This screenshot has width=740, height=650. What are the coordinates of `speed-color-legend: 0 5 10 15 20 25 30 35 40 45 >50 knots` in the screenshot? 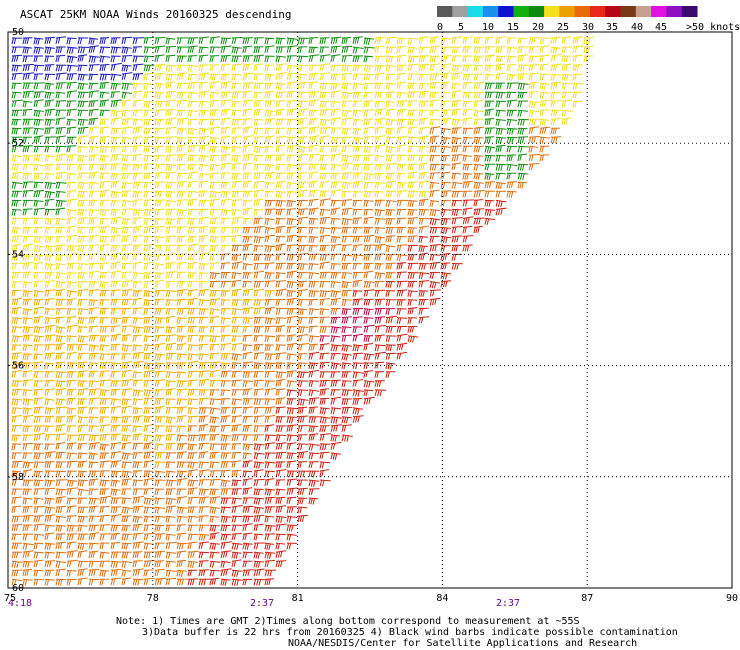 It's located at (588, 19).